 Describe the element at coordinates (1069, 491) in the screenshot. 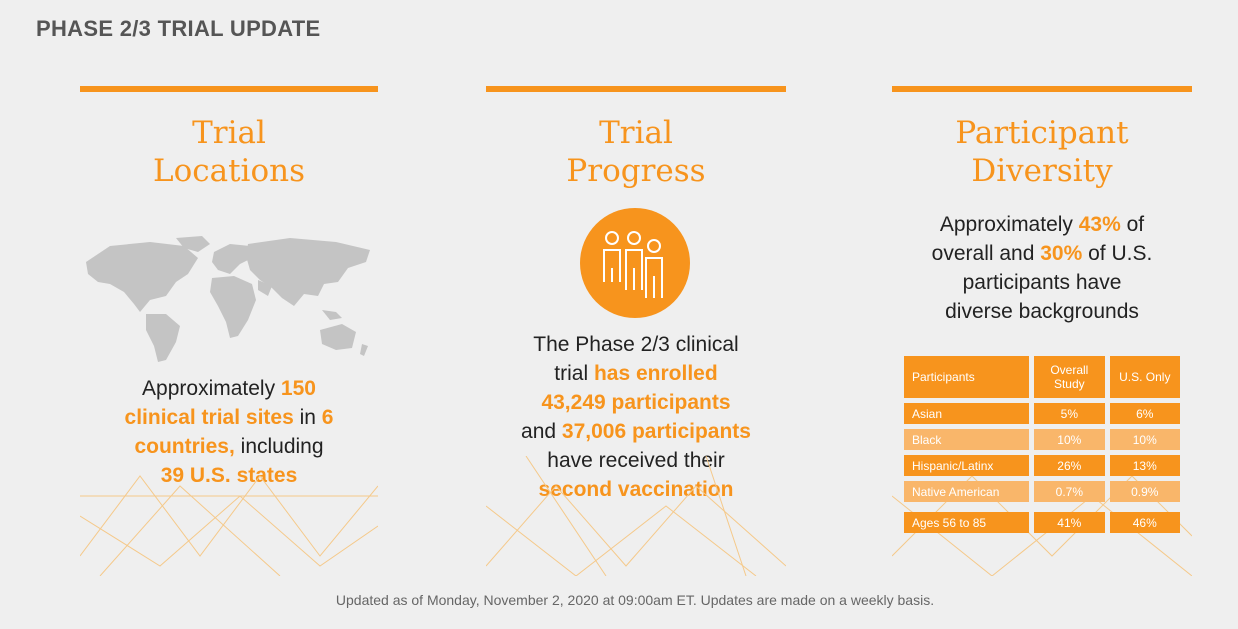

I see `table-cell: 0.7%` at that location.